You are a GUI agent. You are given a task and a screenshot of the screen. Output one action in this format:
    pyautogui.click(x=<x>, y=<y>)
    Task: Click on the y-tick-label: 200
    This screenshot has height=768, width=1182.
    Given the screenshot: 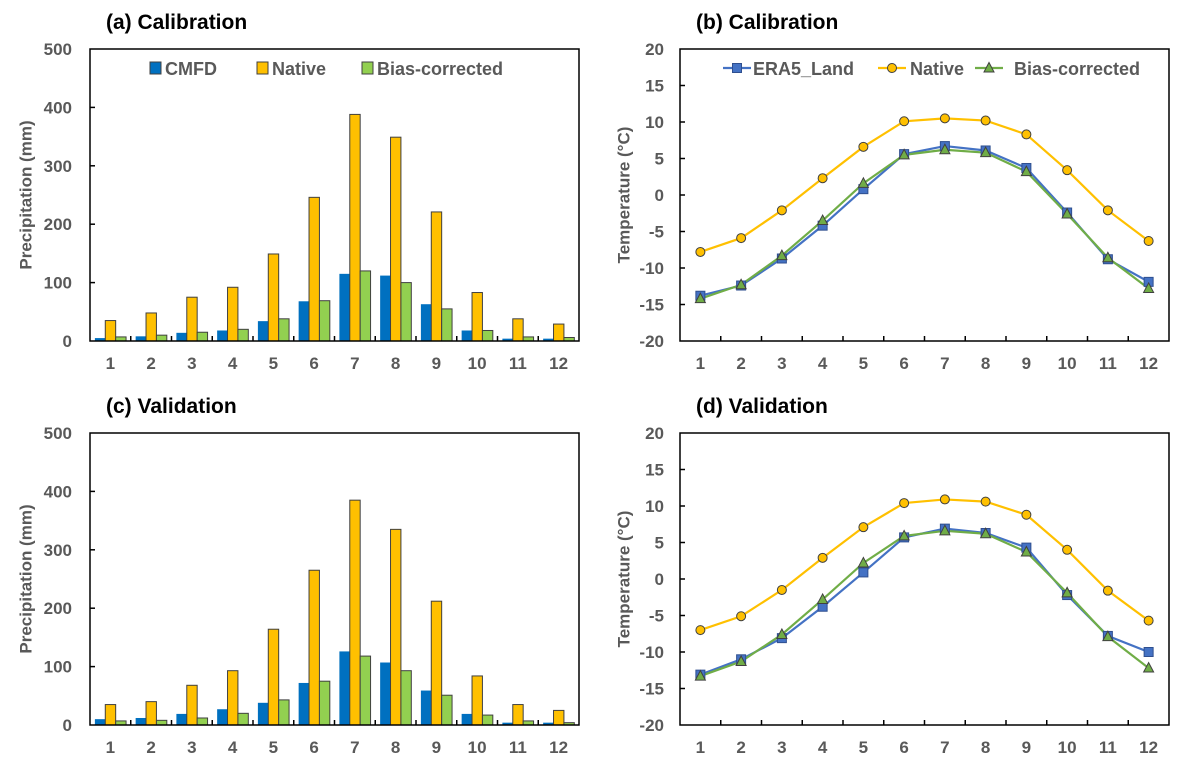 What is the action you would take?
    pyautogui.click(x=58, y=608)
    